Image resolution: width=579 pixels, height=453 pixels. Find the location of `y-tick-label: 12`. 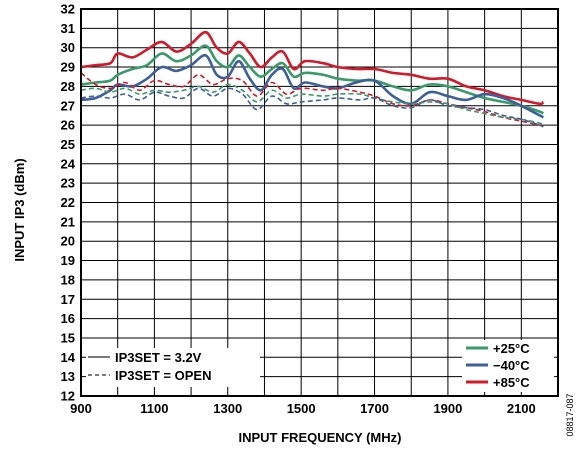

y-tick-label: 12 is located at coordinates (68, 396).